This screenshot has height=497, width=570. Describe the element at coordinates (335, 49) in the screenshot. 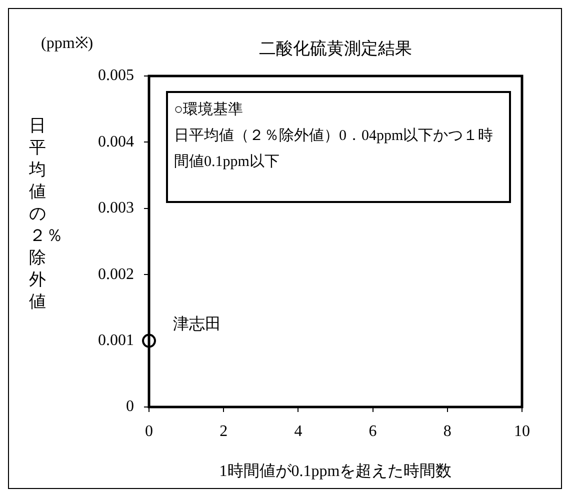

I see `chart-title: 二酸化硫黄測定結果` at that location.